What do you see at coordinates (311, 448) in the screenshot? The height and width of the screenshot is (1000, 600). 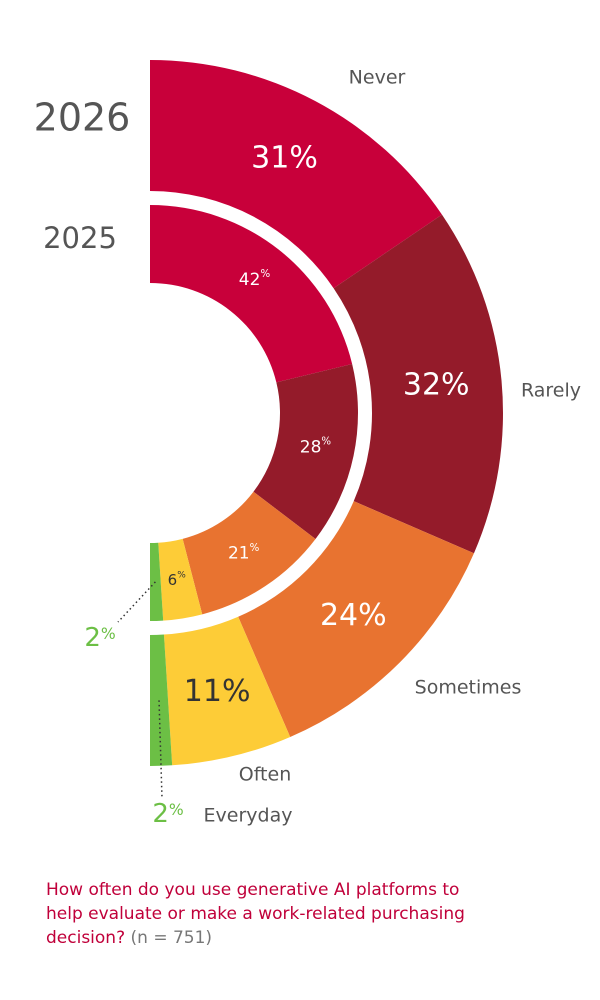 I see `value-number: 28` at bounding box center [311, 448].